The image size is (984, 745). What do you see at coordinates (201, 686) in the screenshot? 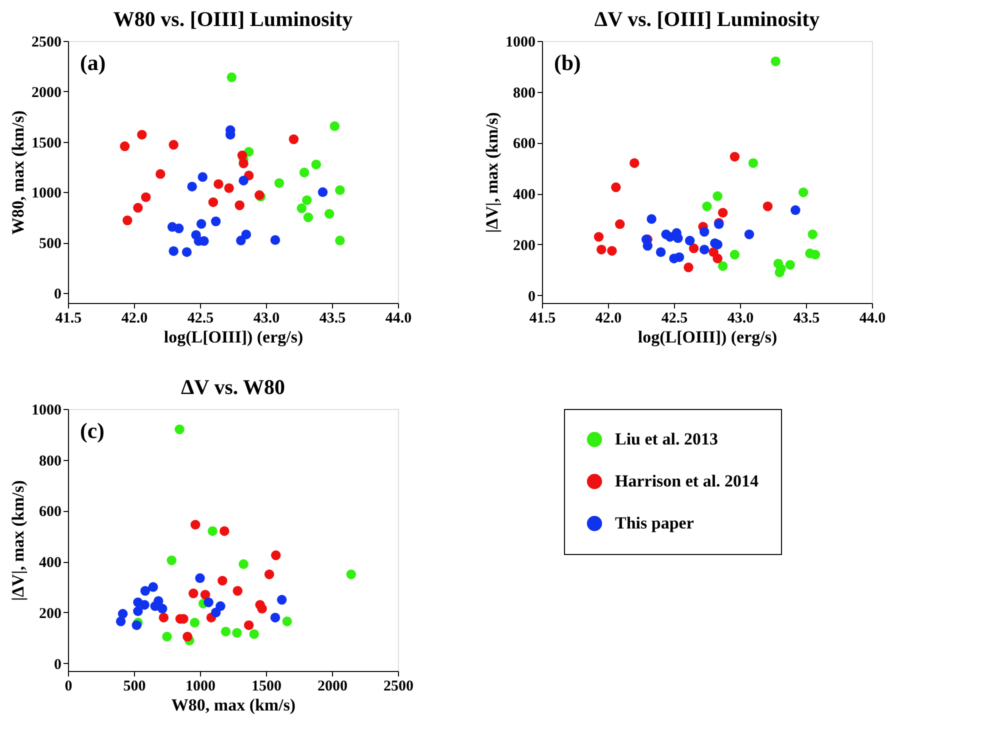
I see `x-tick-label: 1000` at bounding box center [201, 686].